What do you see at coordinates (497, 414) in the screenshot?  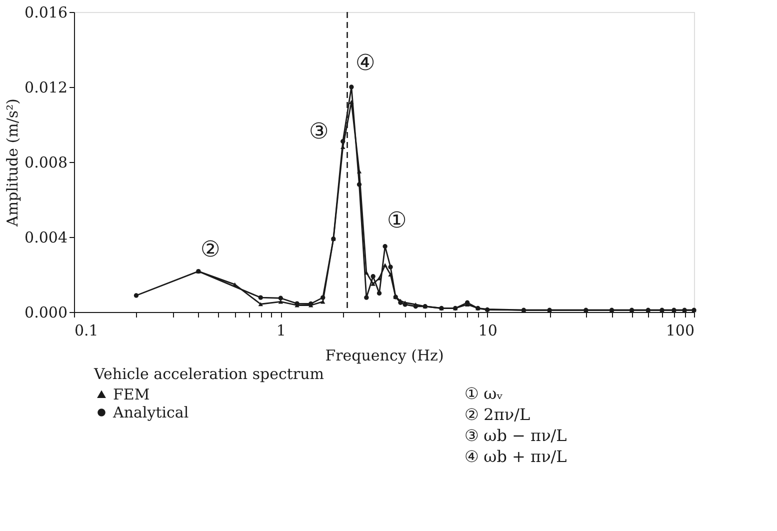 I see `text: ② 2πν/L` at bounding box center [497, 414].